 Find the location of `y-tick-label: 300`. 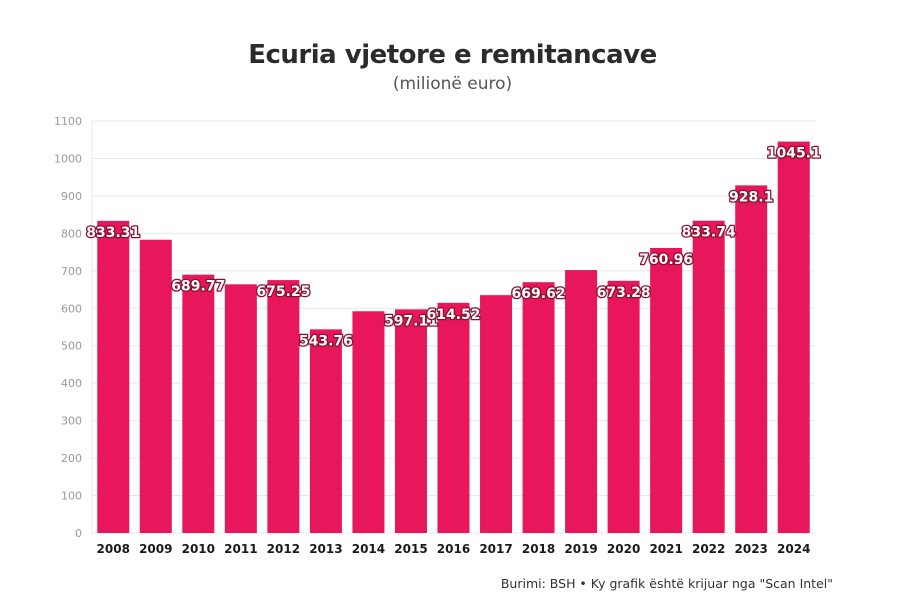

y-tick-label: 300 is located at coordinates (71, 421).